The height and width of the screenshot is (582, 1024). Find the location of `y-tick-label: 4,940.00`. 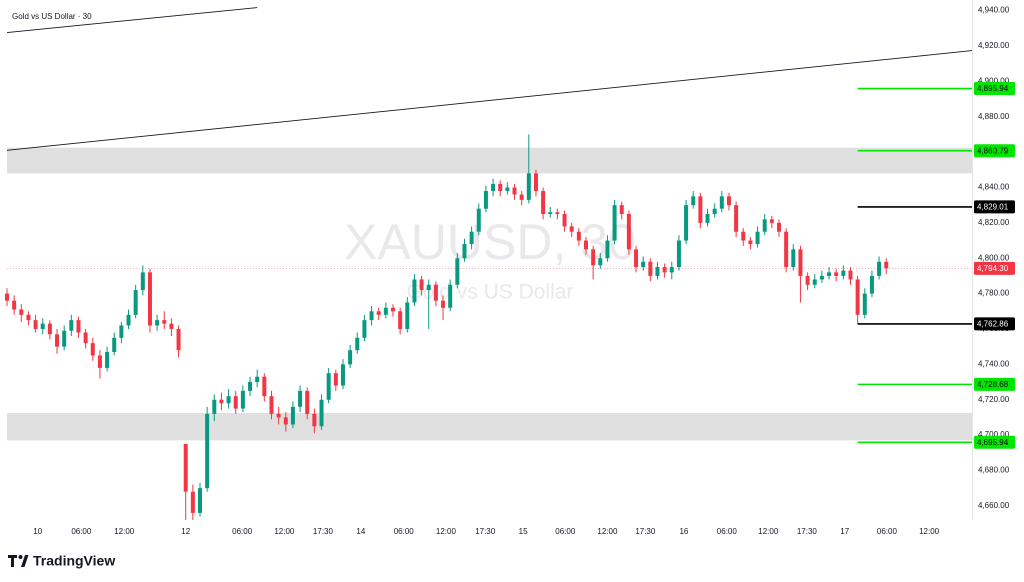

y-tick-label: 4,940.00 is located at coordinates (994, 10).